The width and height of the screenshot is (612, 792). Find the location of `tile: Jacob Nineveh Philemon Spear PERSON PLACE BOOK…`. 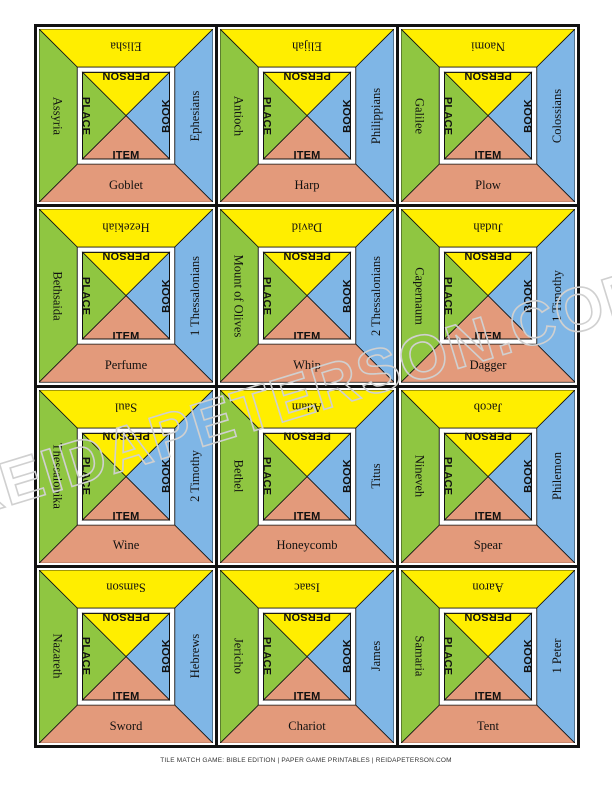

tile: Jacob Nineveh Philemon Spear PERSON PLACE BOOK… is located at coordinates (488, 476).